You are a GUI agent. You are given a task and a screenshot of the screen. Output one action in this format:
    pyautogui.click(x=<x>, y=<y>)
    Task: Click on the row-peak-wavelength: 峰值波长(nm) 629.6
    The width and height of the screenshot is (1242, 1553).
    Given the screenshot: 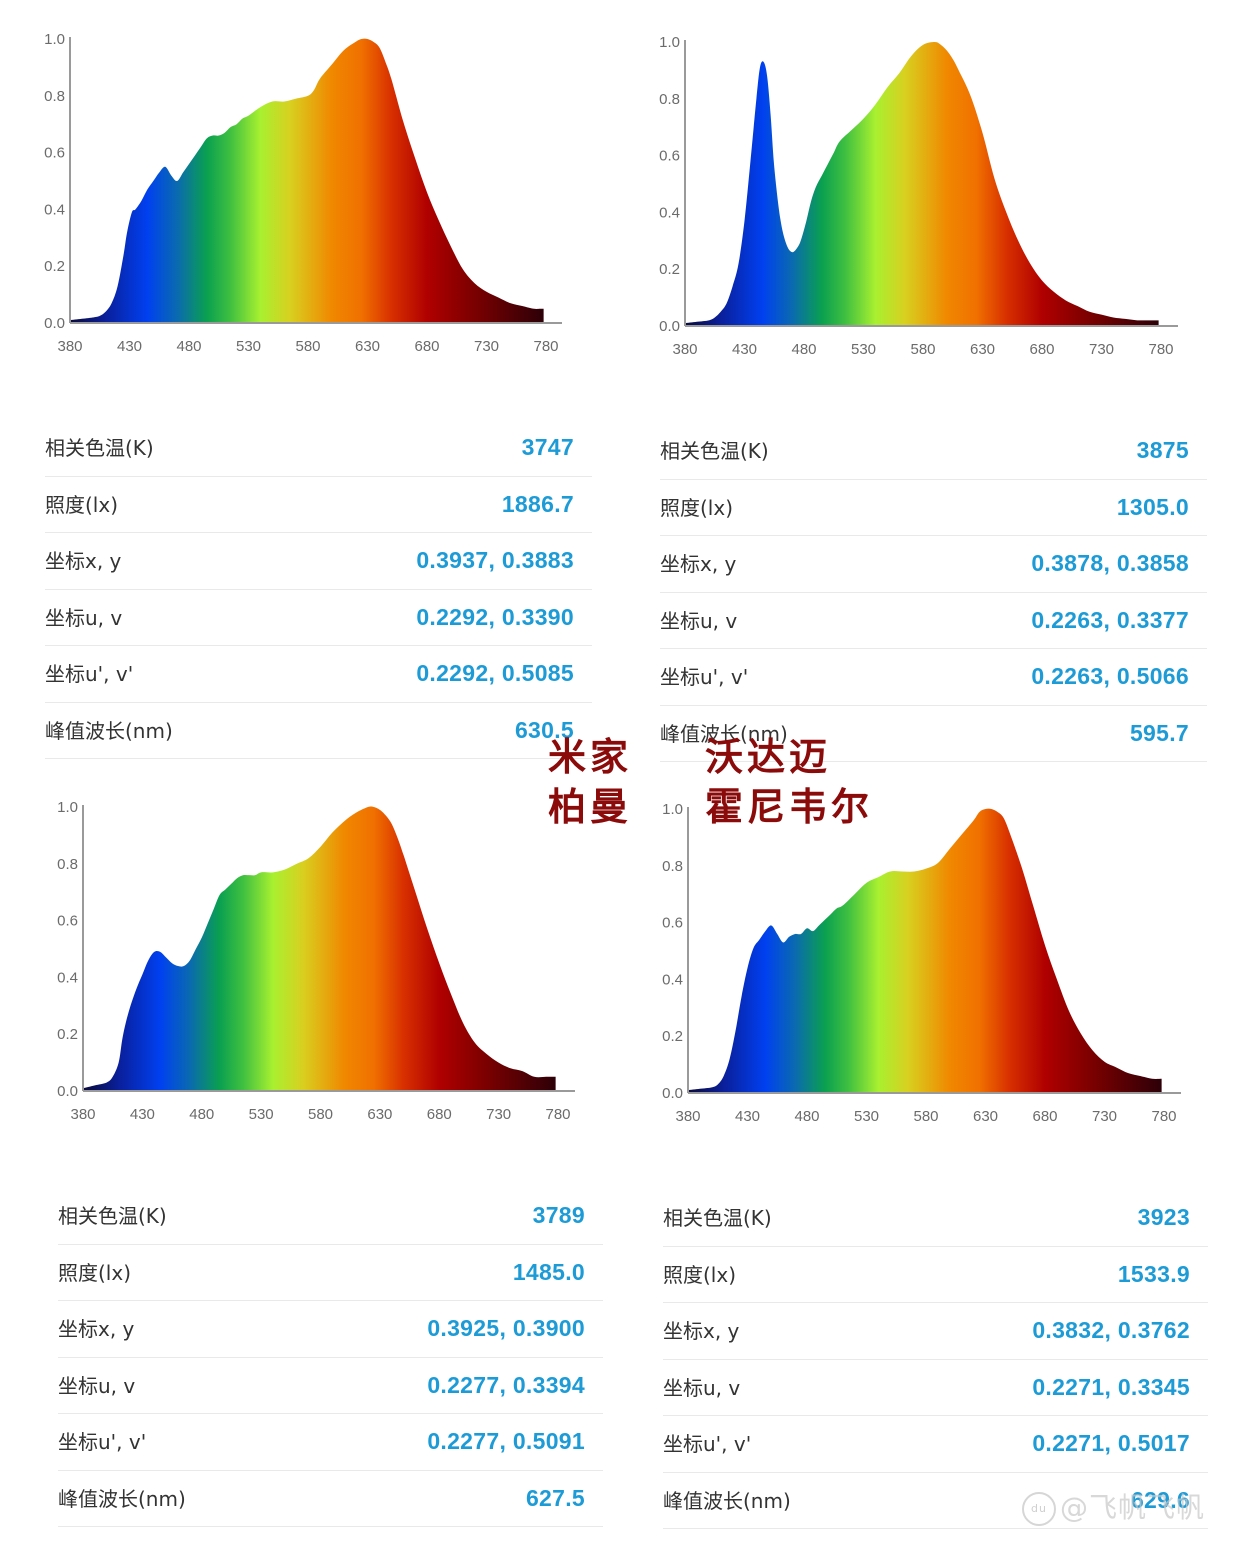 What is the action you would take?
    pyautogui.click(x=935, y=1501)
    